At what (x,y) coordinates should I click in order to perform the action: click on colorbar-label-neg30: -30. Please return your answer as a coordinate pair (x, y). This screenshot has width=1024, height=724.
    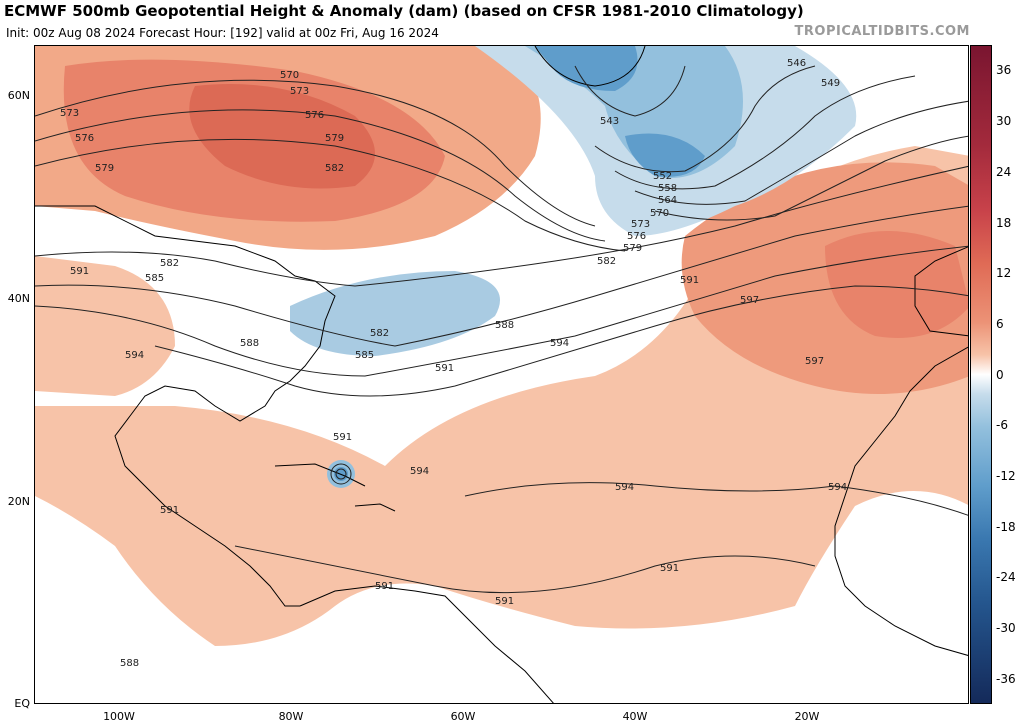
    Looking at the image, I should click on (1006, 628).